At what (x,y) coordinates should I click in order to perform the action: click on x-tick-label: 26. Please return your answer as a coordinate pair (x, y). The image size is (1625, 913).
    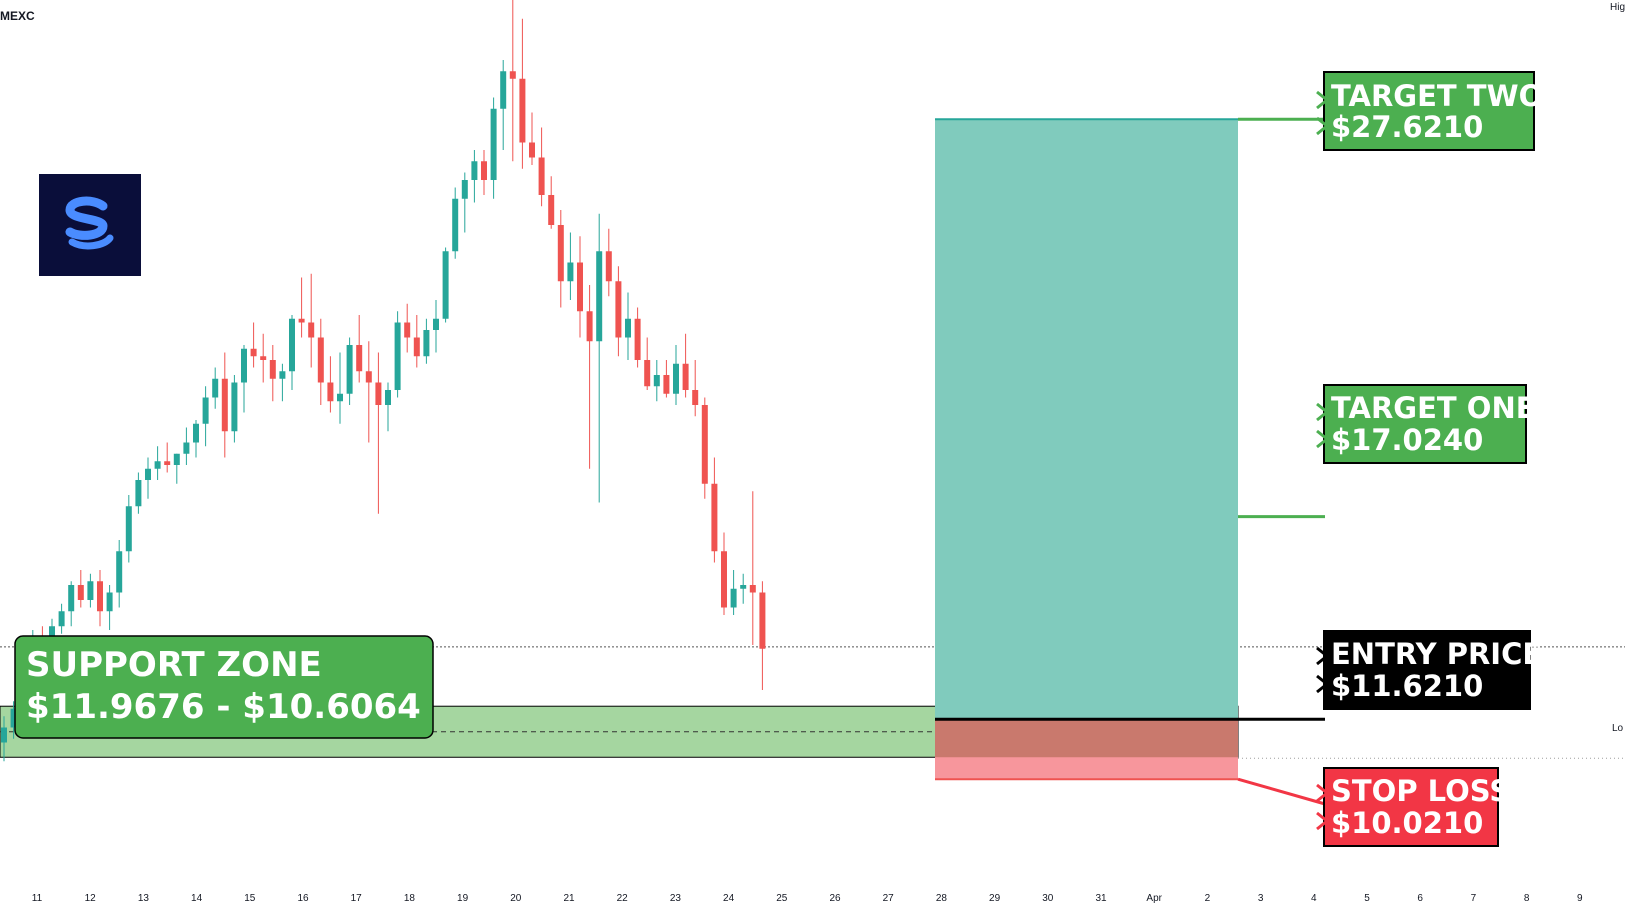
    Looking at the image, I should click on (835, 898).